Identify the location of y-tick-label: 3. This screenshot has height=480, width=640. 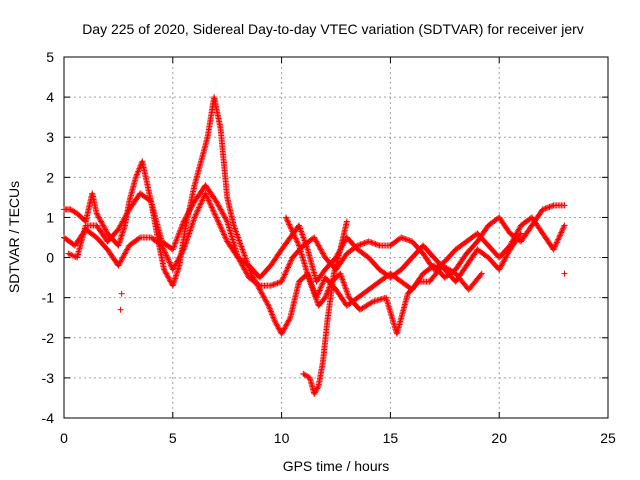
(50, 137).